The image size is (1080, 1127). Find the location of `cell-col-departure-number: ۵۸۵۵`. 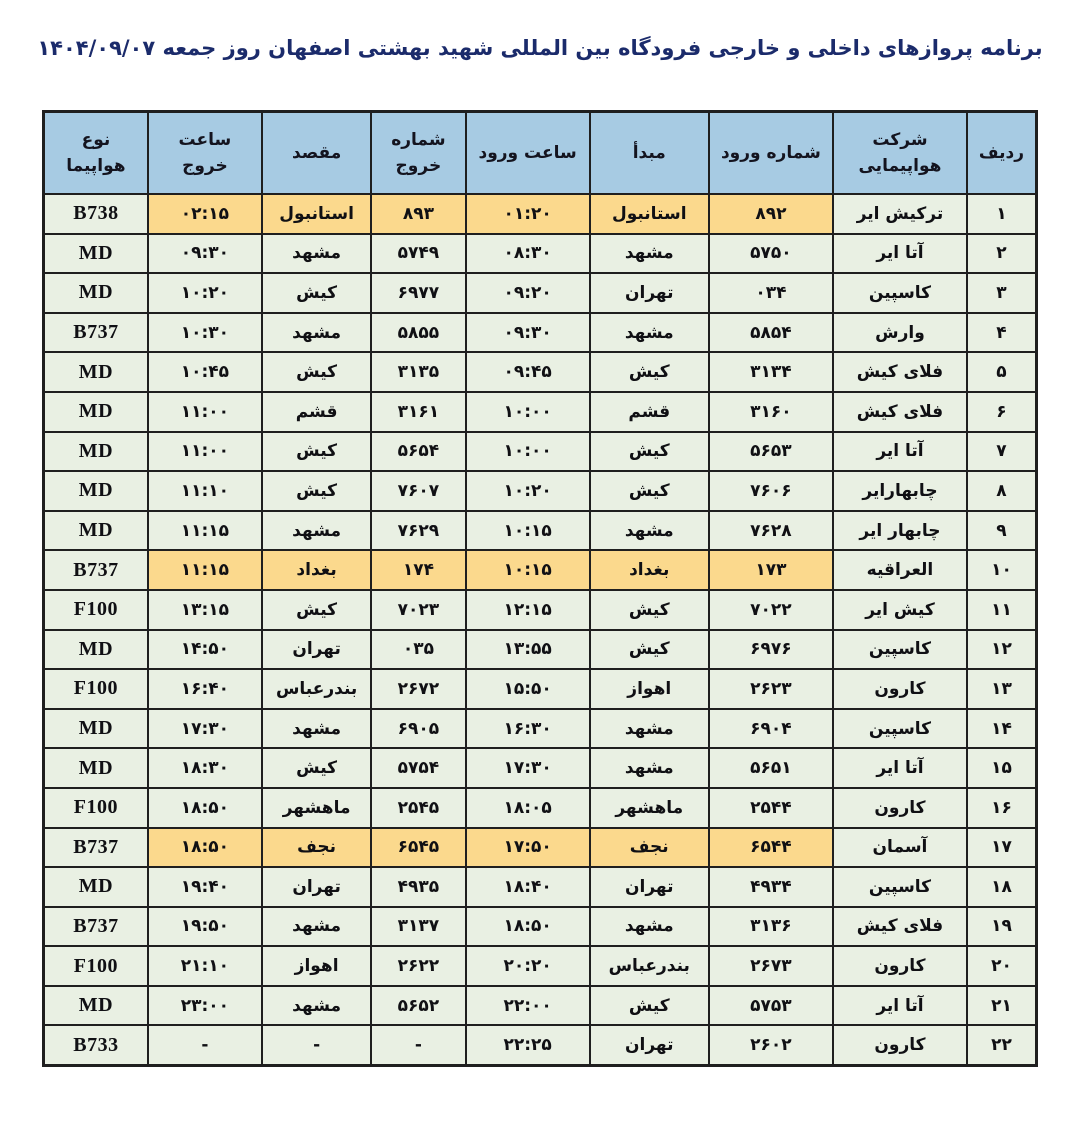

cell-col-departure-number: ۵۸۵۵ is located at coordinates (418, 332).